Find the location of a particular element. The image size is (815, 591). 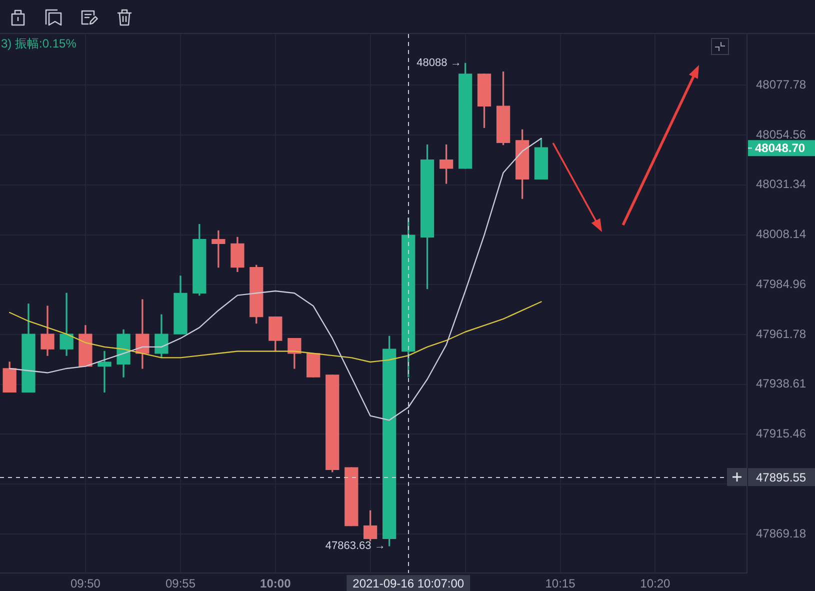

text: 48048.70 is located at coordinates (780, 147).